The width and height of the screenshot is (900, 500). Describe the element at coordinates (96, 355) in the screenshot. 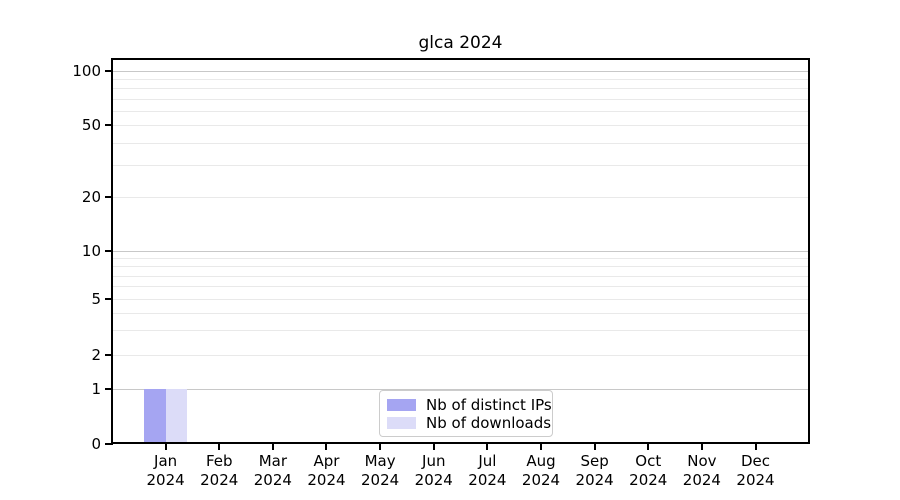

I see `y-tick-label: 2` at that location.